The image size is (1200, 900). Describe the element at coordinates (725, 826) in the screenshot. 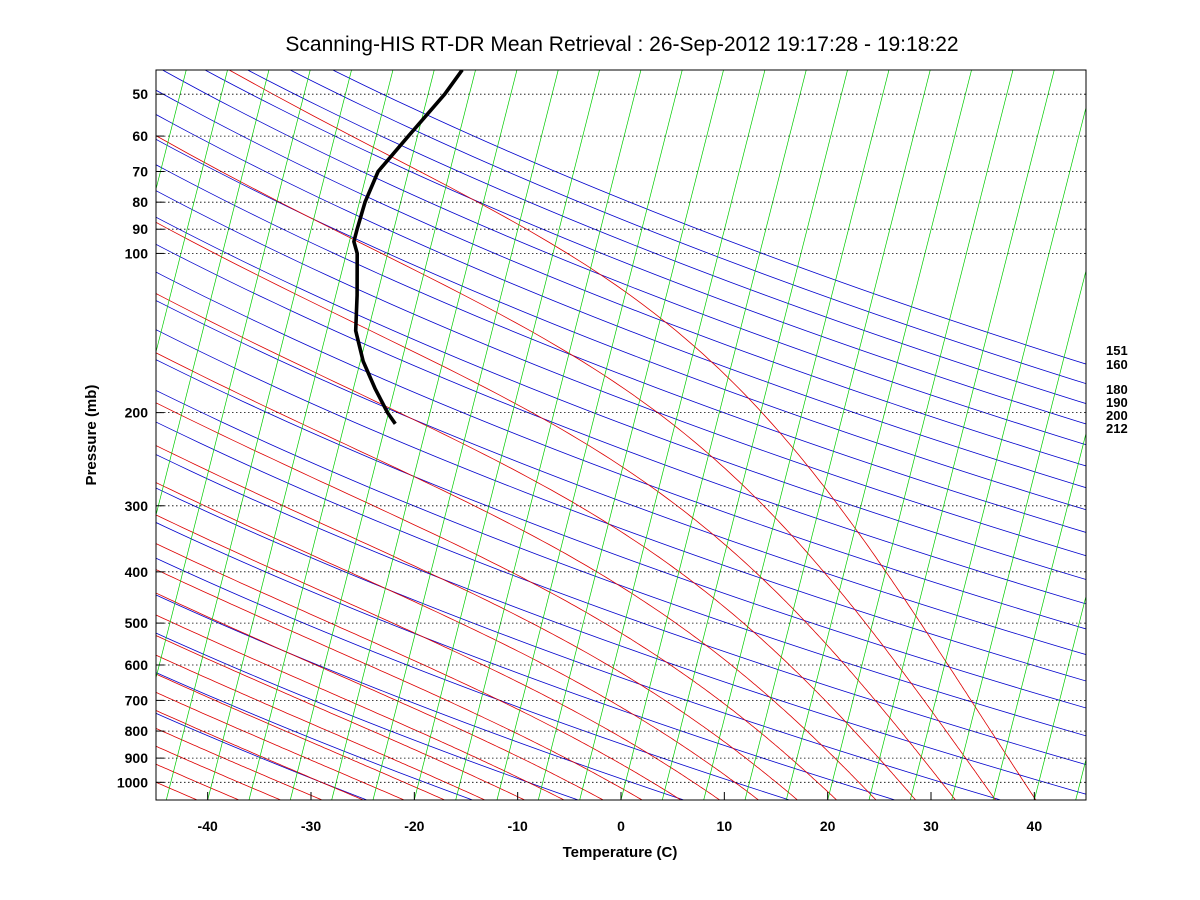

I see `x-tick-label: 10` at that location.